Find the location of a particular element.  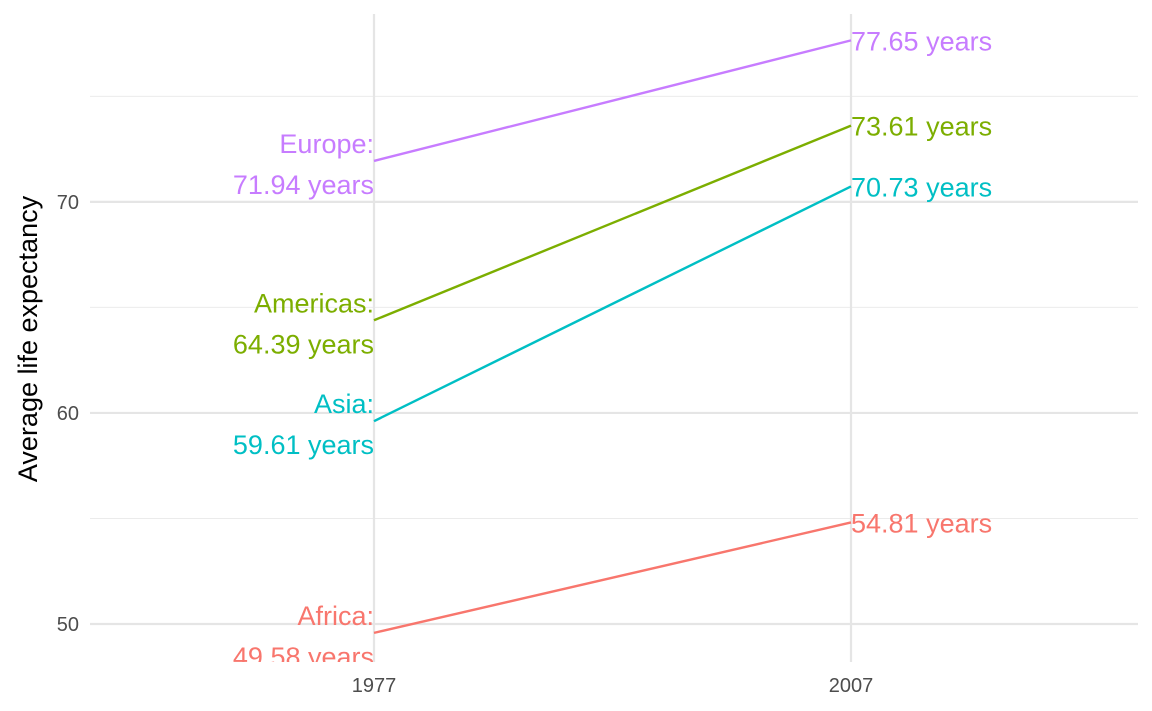

x-tick-label: 2007 is located at coordinates (851, 686).